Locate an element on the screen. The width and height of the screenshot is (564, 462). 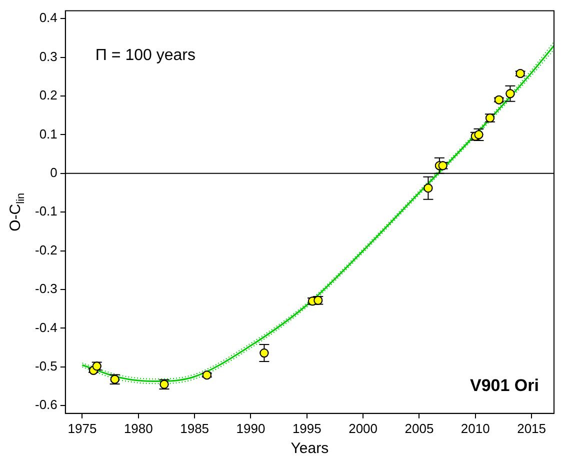
y-tick-label: -0.2 is located at coordinates (46, 250).